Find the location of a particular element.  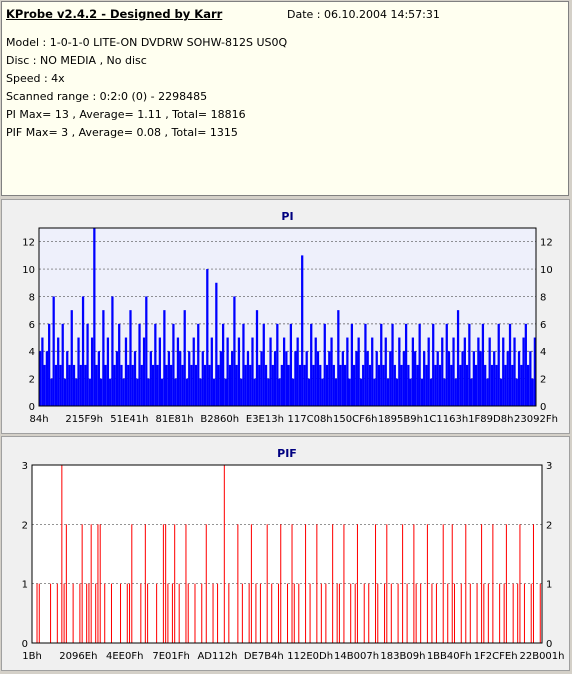

pif-stats-line: PIF Max= 3 , Average= 0.08 , Total= 1315 is located at coordinates (122, 132).